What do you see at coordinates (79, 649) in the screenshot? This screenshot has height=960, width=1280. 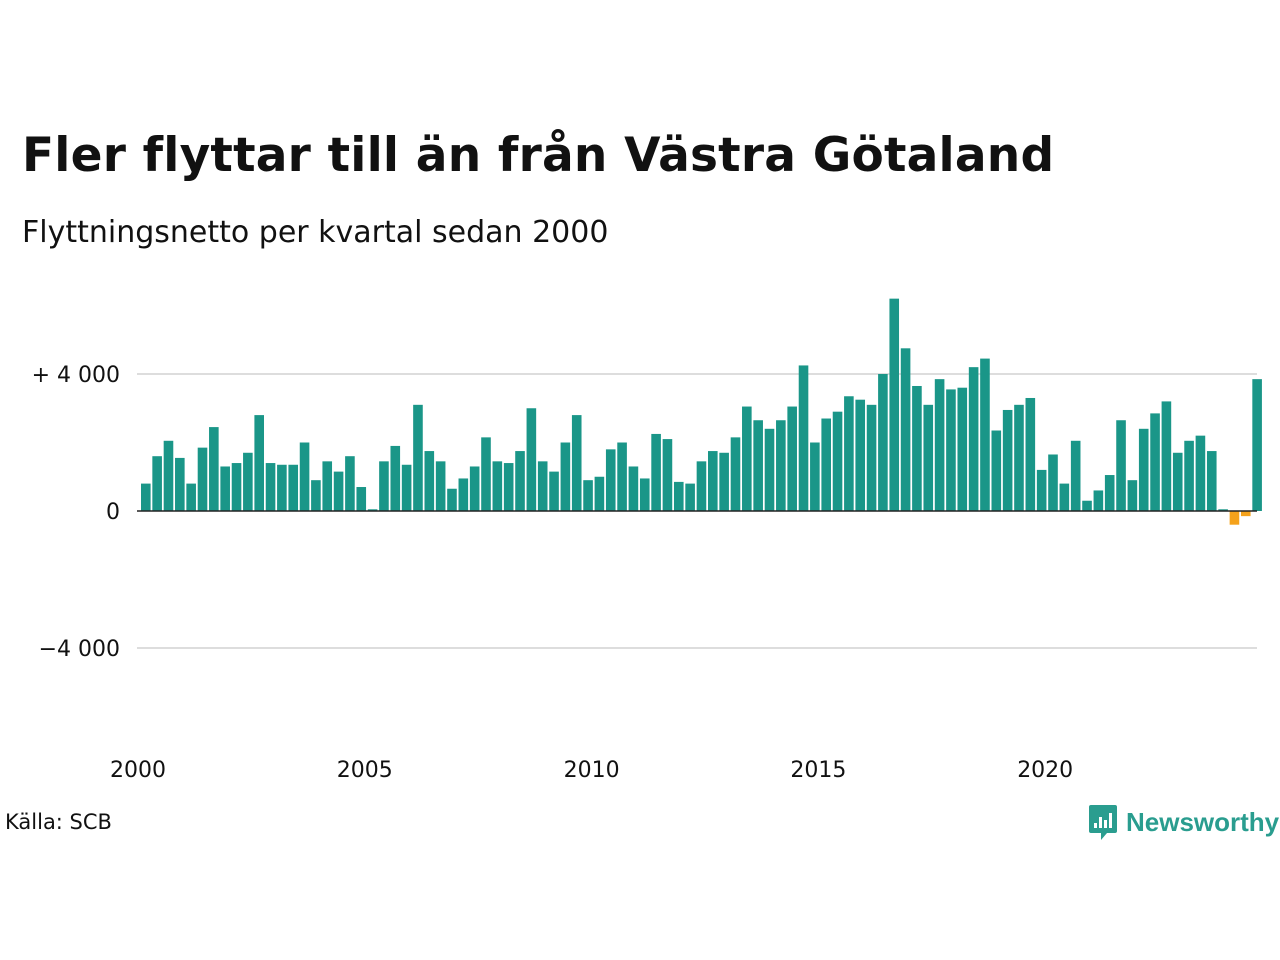 I see `y-tick-label: −4 000` at bounding box center [79, 649].